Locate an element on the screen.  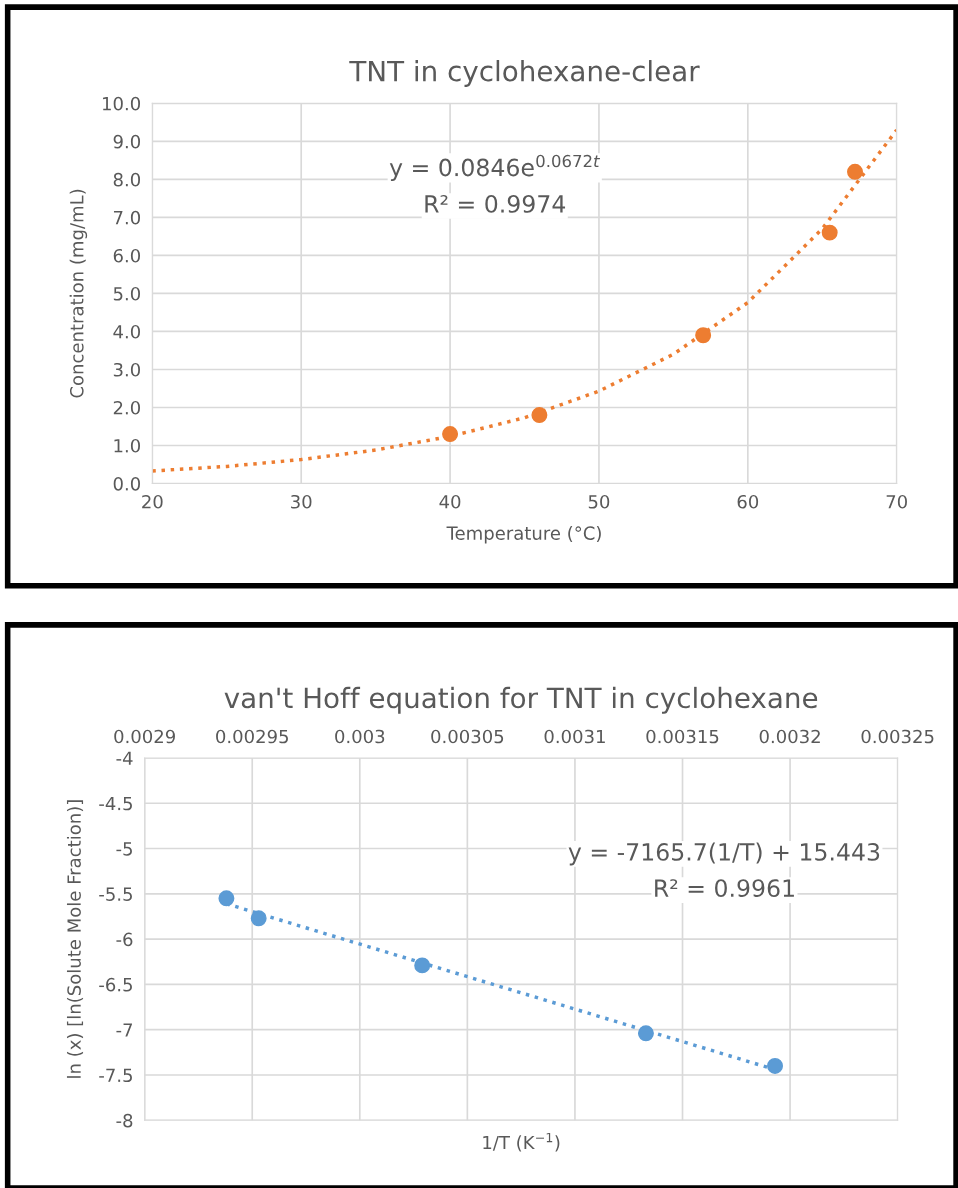
y-tick-label: 6.0 is located at coordinates (127, 255).